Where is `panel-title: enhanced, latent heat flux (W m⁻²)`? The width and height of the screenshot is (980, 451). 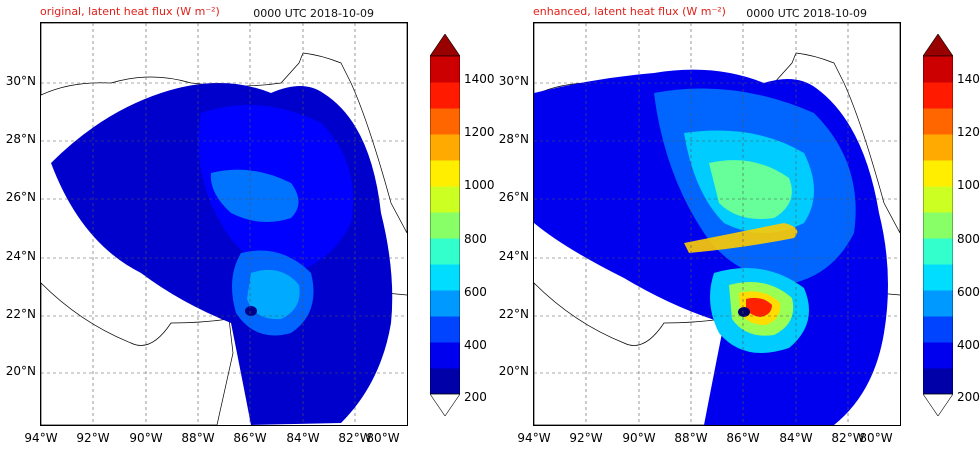 panel-title: enhanced, latent heat flux (W m⁻²) is located at coordinates (629, 11).